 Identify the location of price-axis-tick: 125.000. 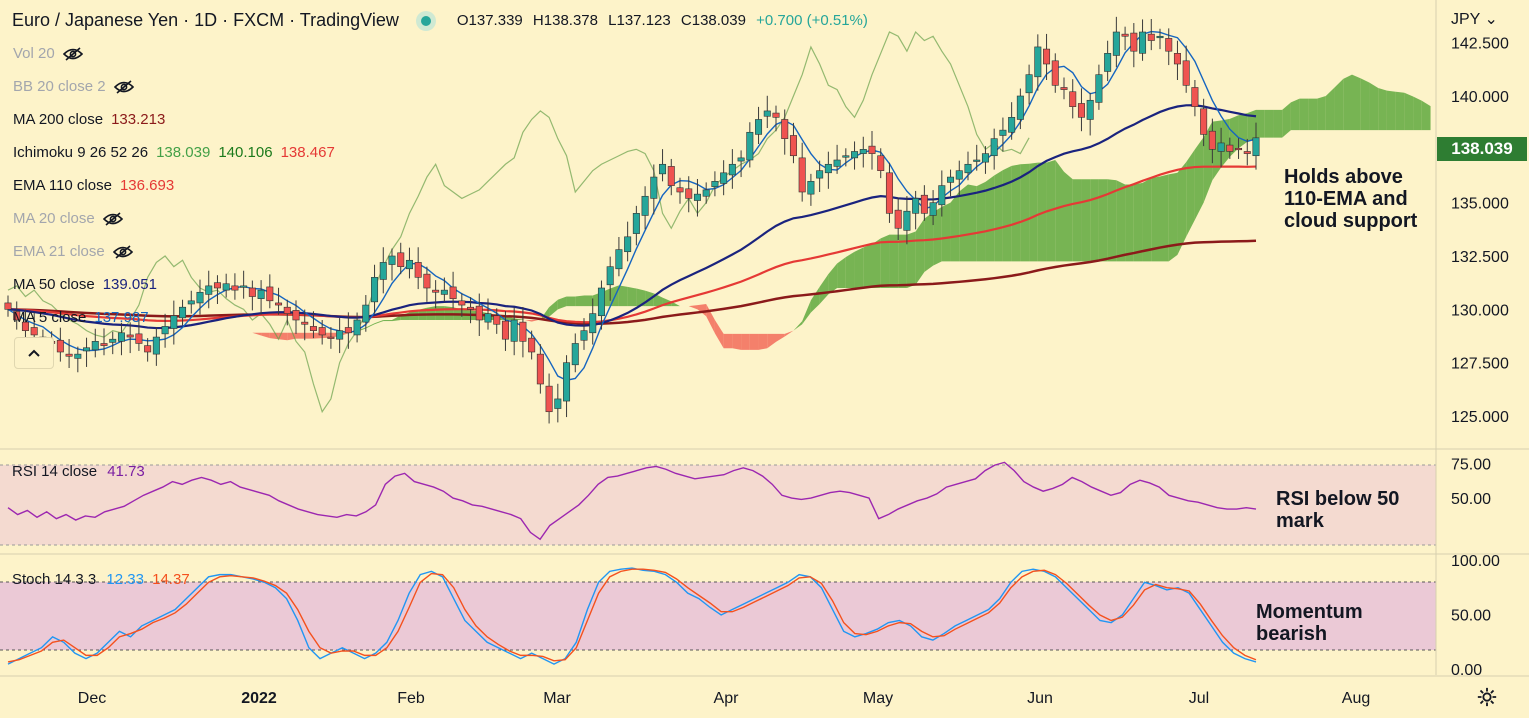
(1480, 417).